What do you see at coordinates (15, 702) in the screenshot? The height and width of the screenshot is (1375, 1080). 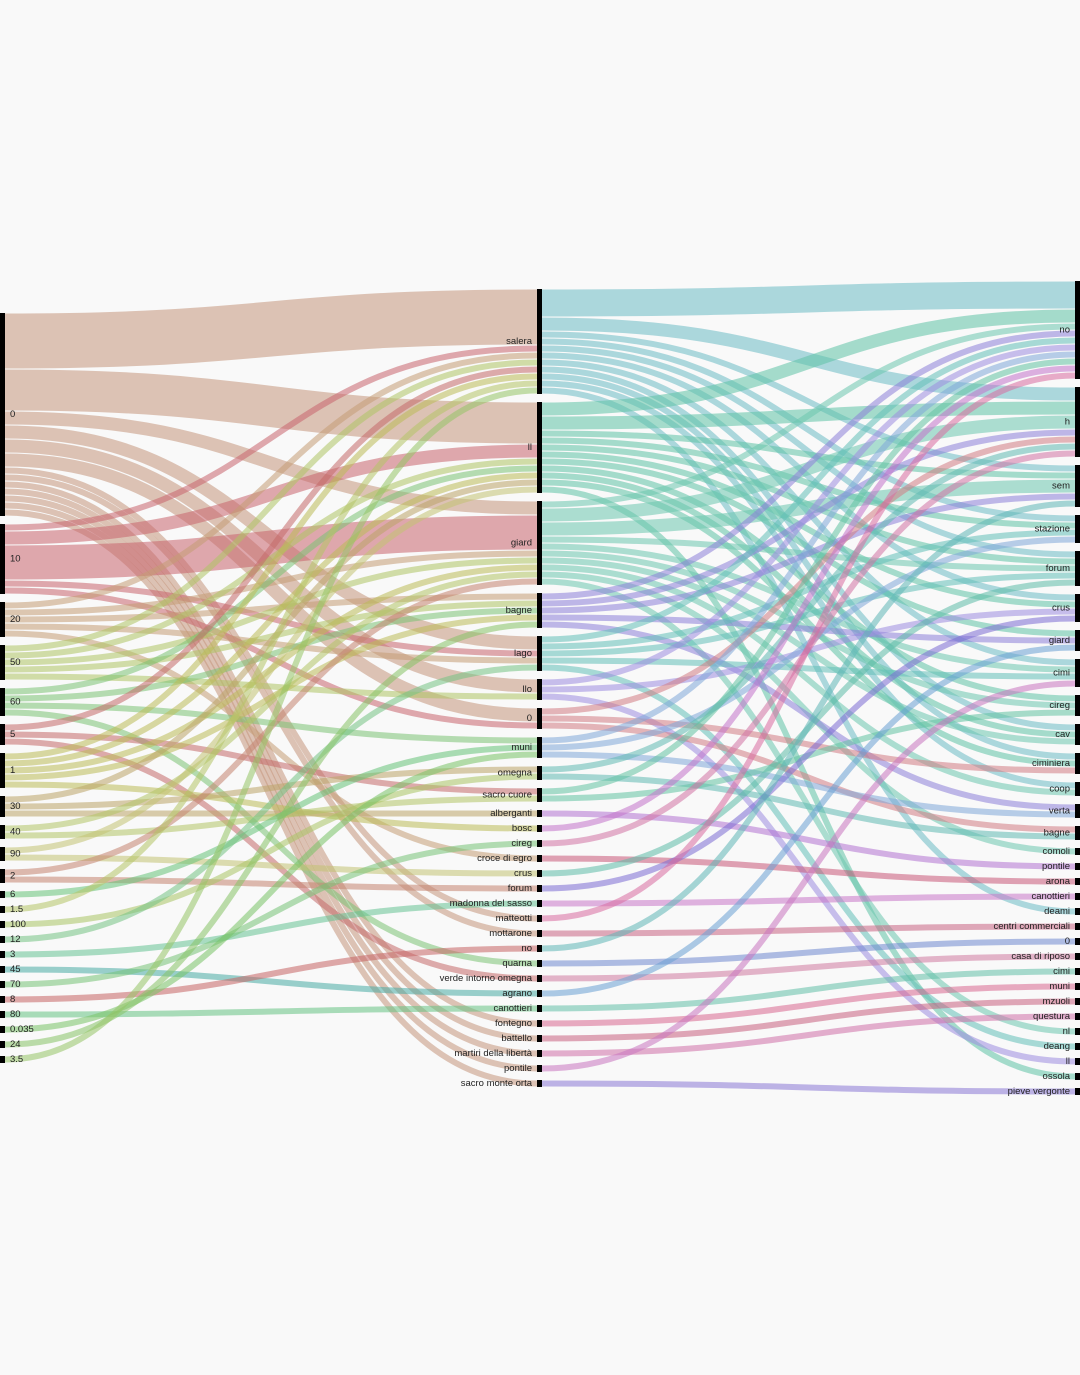 I see `node-label: 60` at bounding box center [15, 702].